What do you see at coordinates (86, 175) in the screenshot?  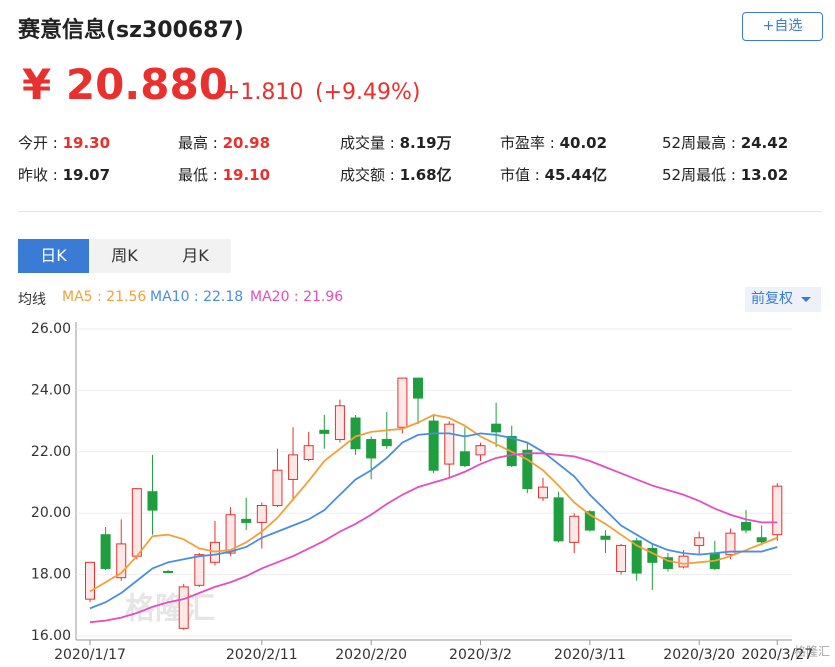 I see `stat-value: 19.07` at bounding box center [86, 175].